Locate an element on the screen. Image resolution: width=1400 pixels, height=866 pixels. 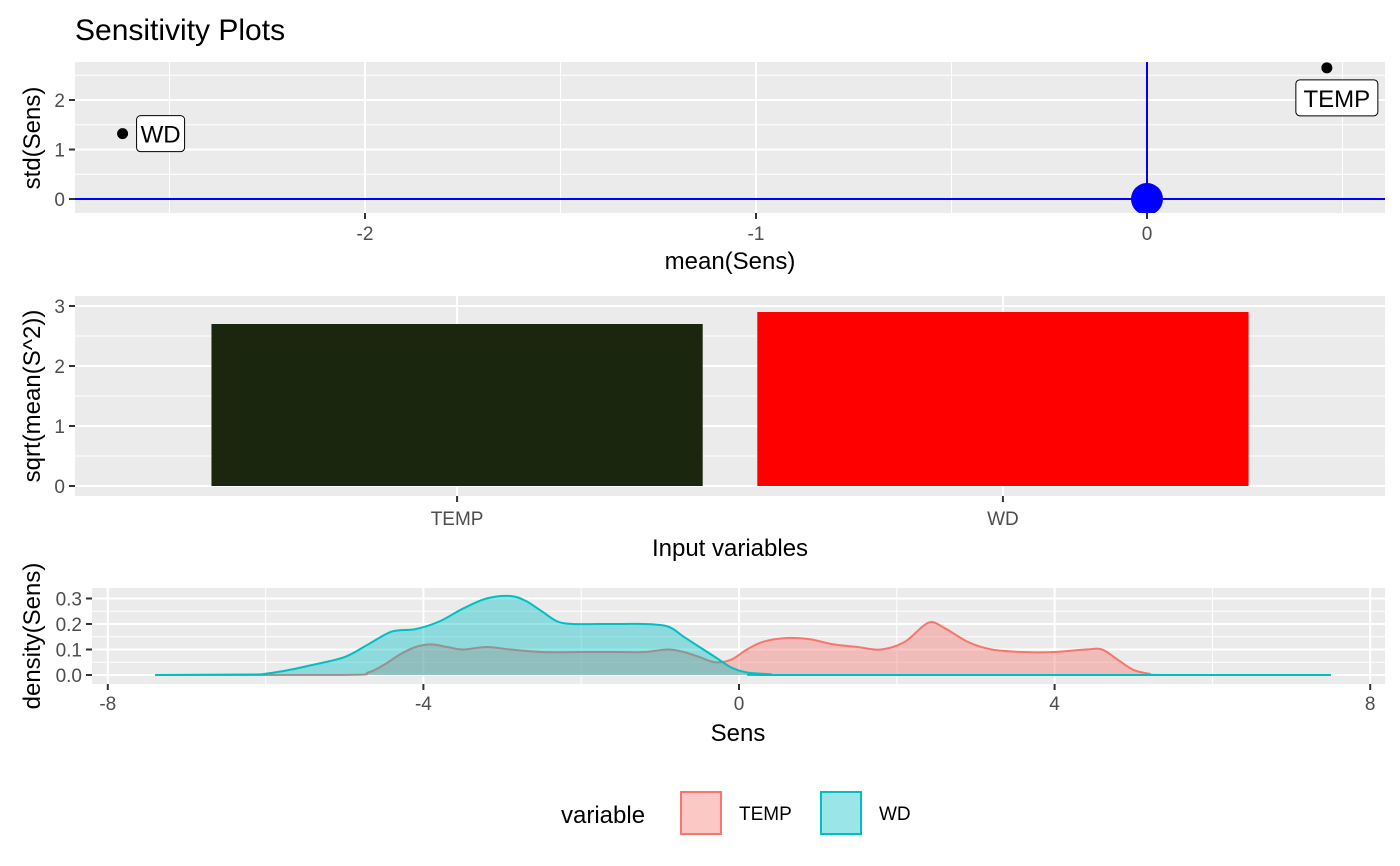
density-line-wd is located at coordinates (743, 635).